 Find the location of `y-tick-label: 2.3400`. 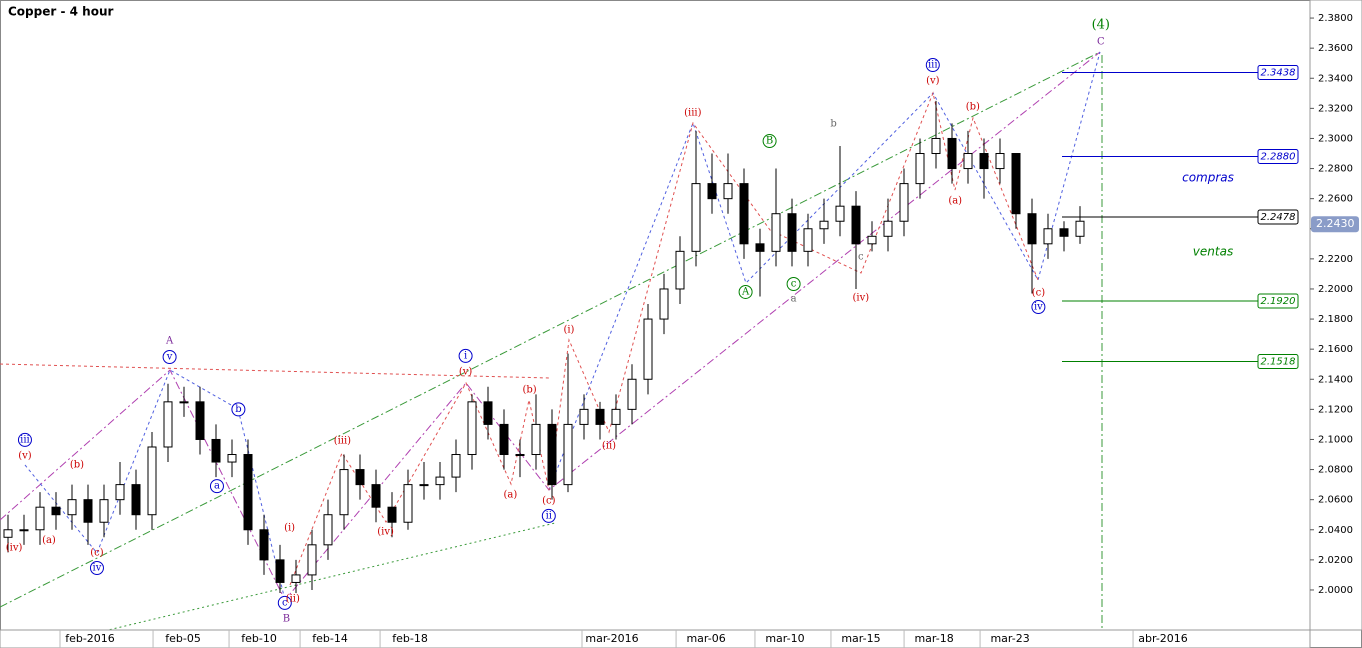

y-tick-label: 2.3400 is located at coordinates (1335, 78).